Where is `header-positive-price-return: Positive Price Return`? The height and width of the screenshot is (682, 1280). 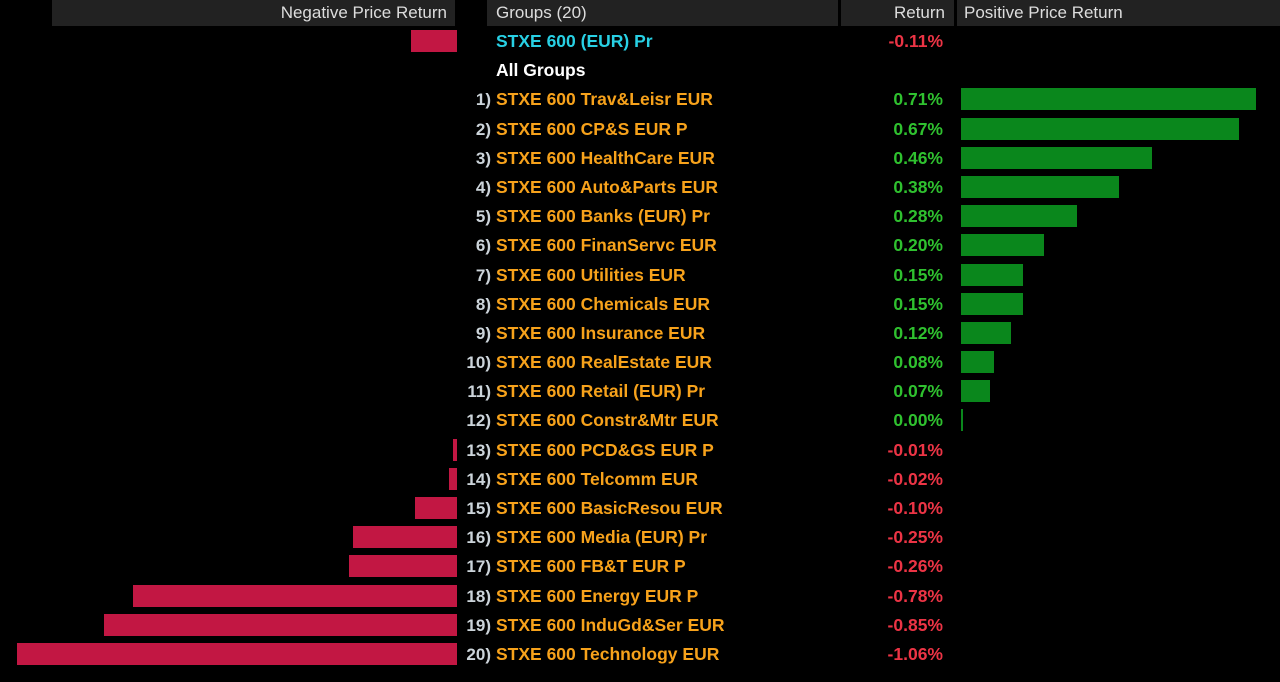 header-positive-price-return: Positive Price Return is located at coordinates (1118, 13).